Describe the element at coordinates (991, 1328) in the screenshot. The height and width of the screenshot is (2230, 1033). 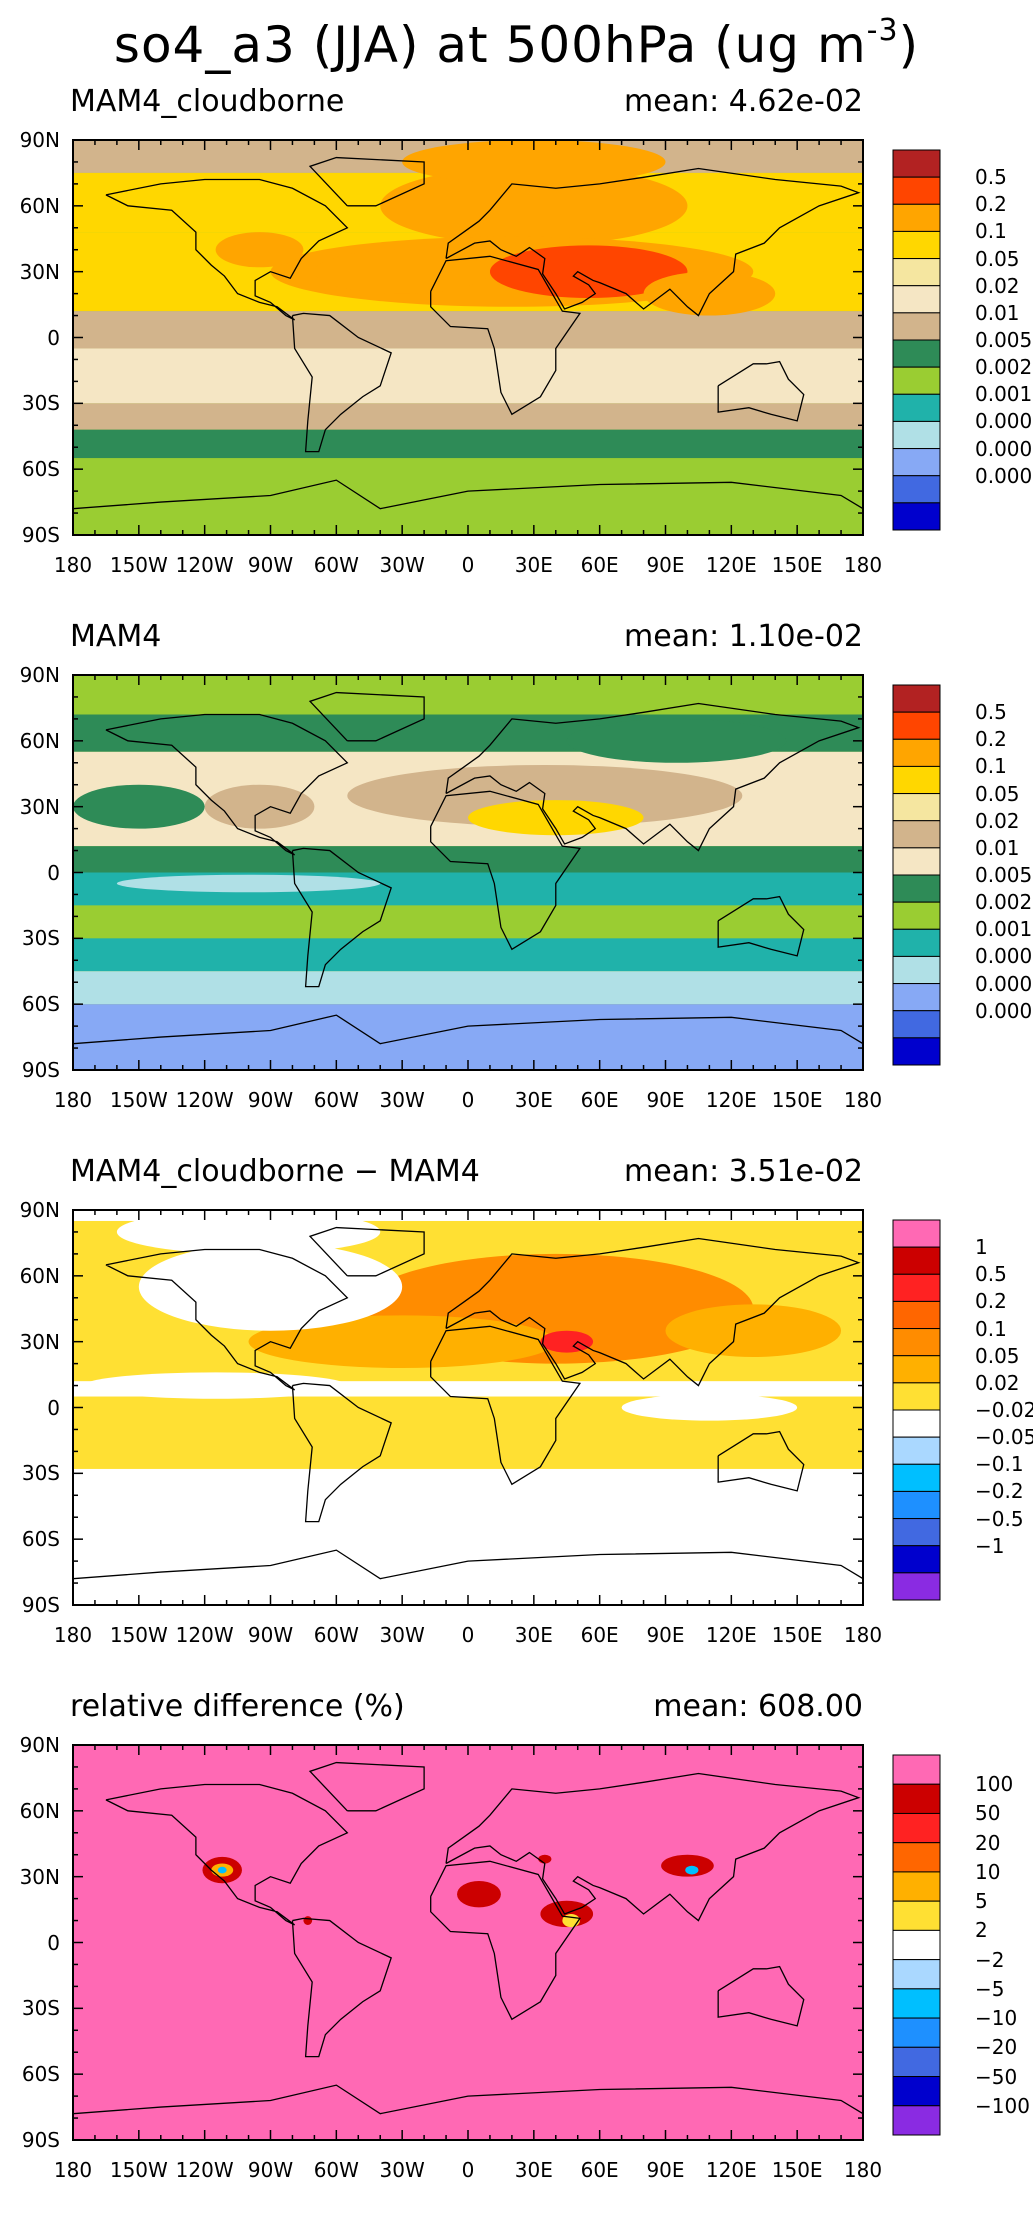
I see `colorbar-label: 0.1` at that location.